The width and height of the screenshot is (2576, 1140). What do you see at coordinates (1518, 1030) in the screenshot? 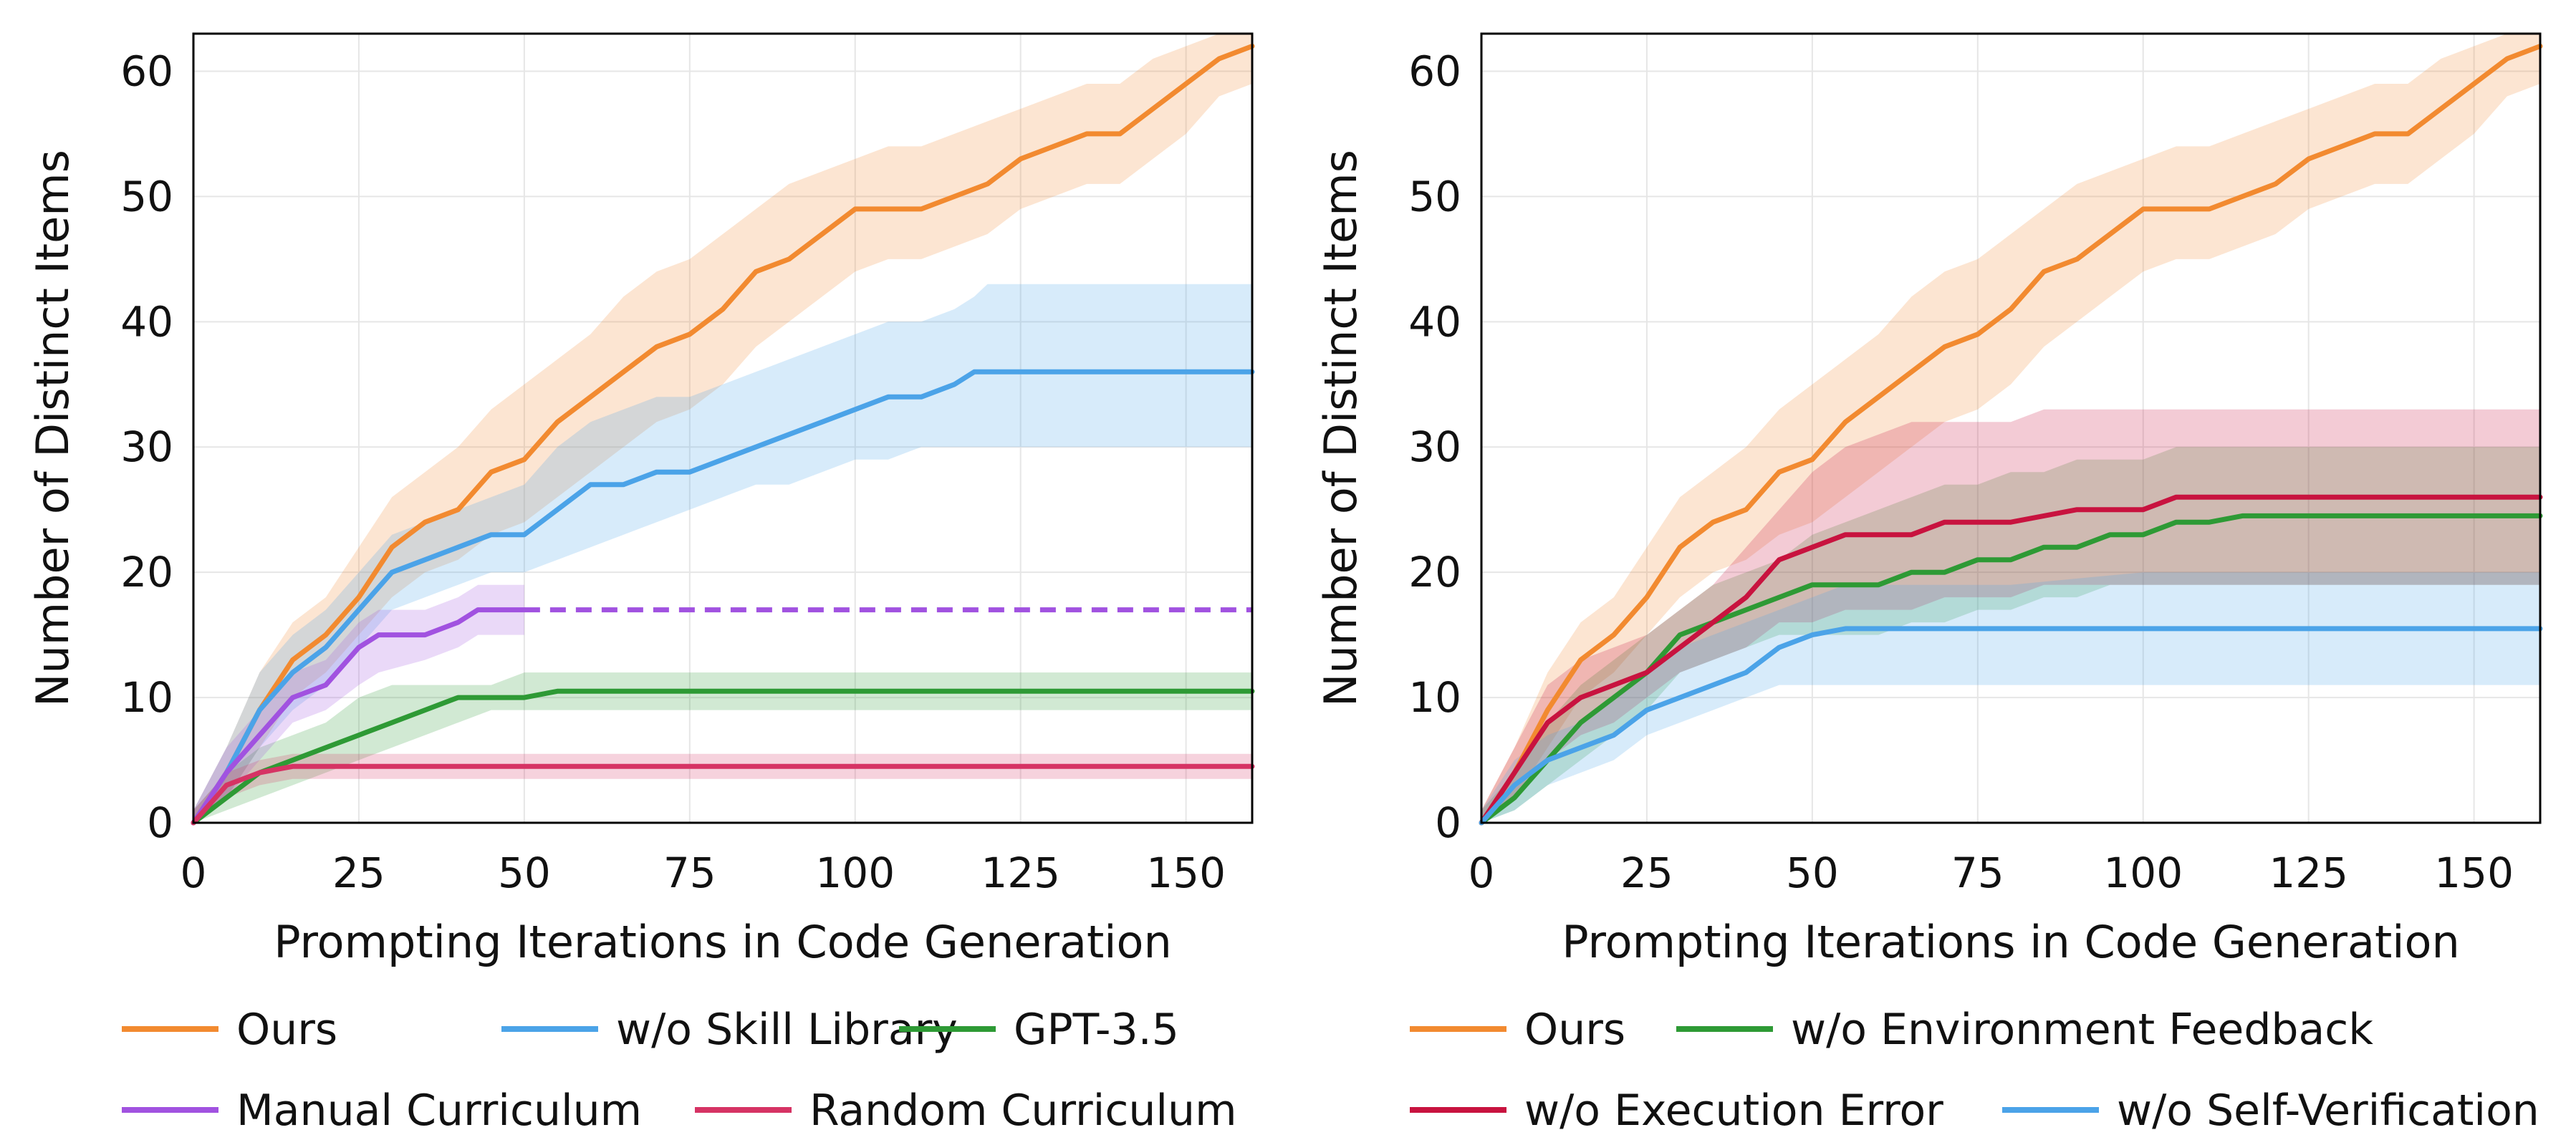
I see `right-legend-item-ours: Ours` at bounding box center [1518, 1030].